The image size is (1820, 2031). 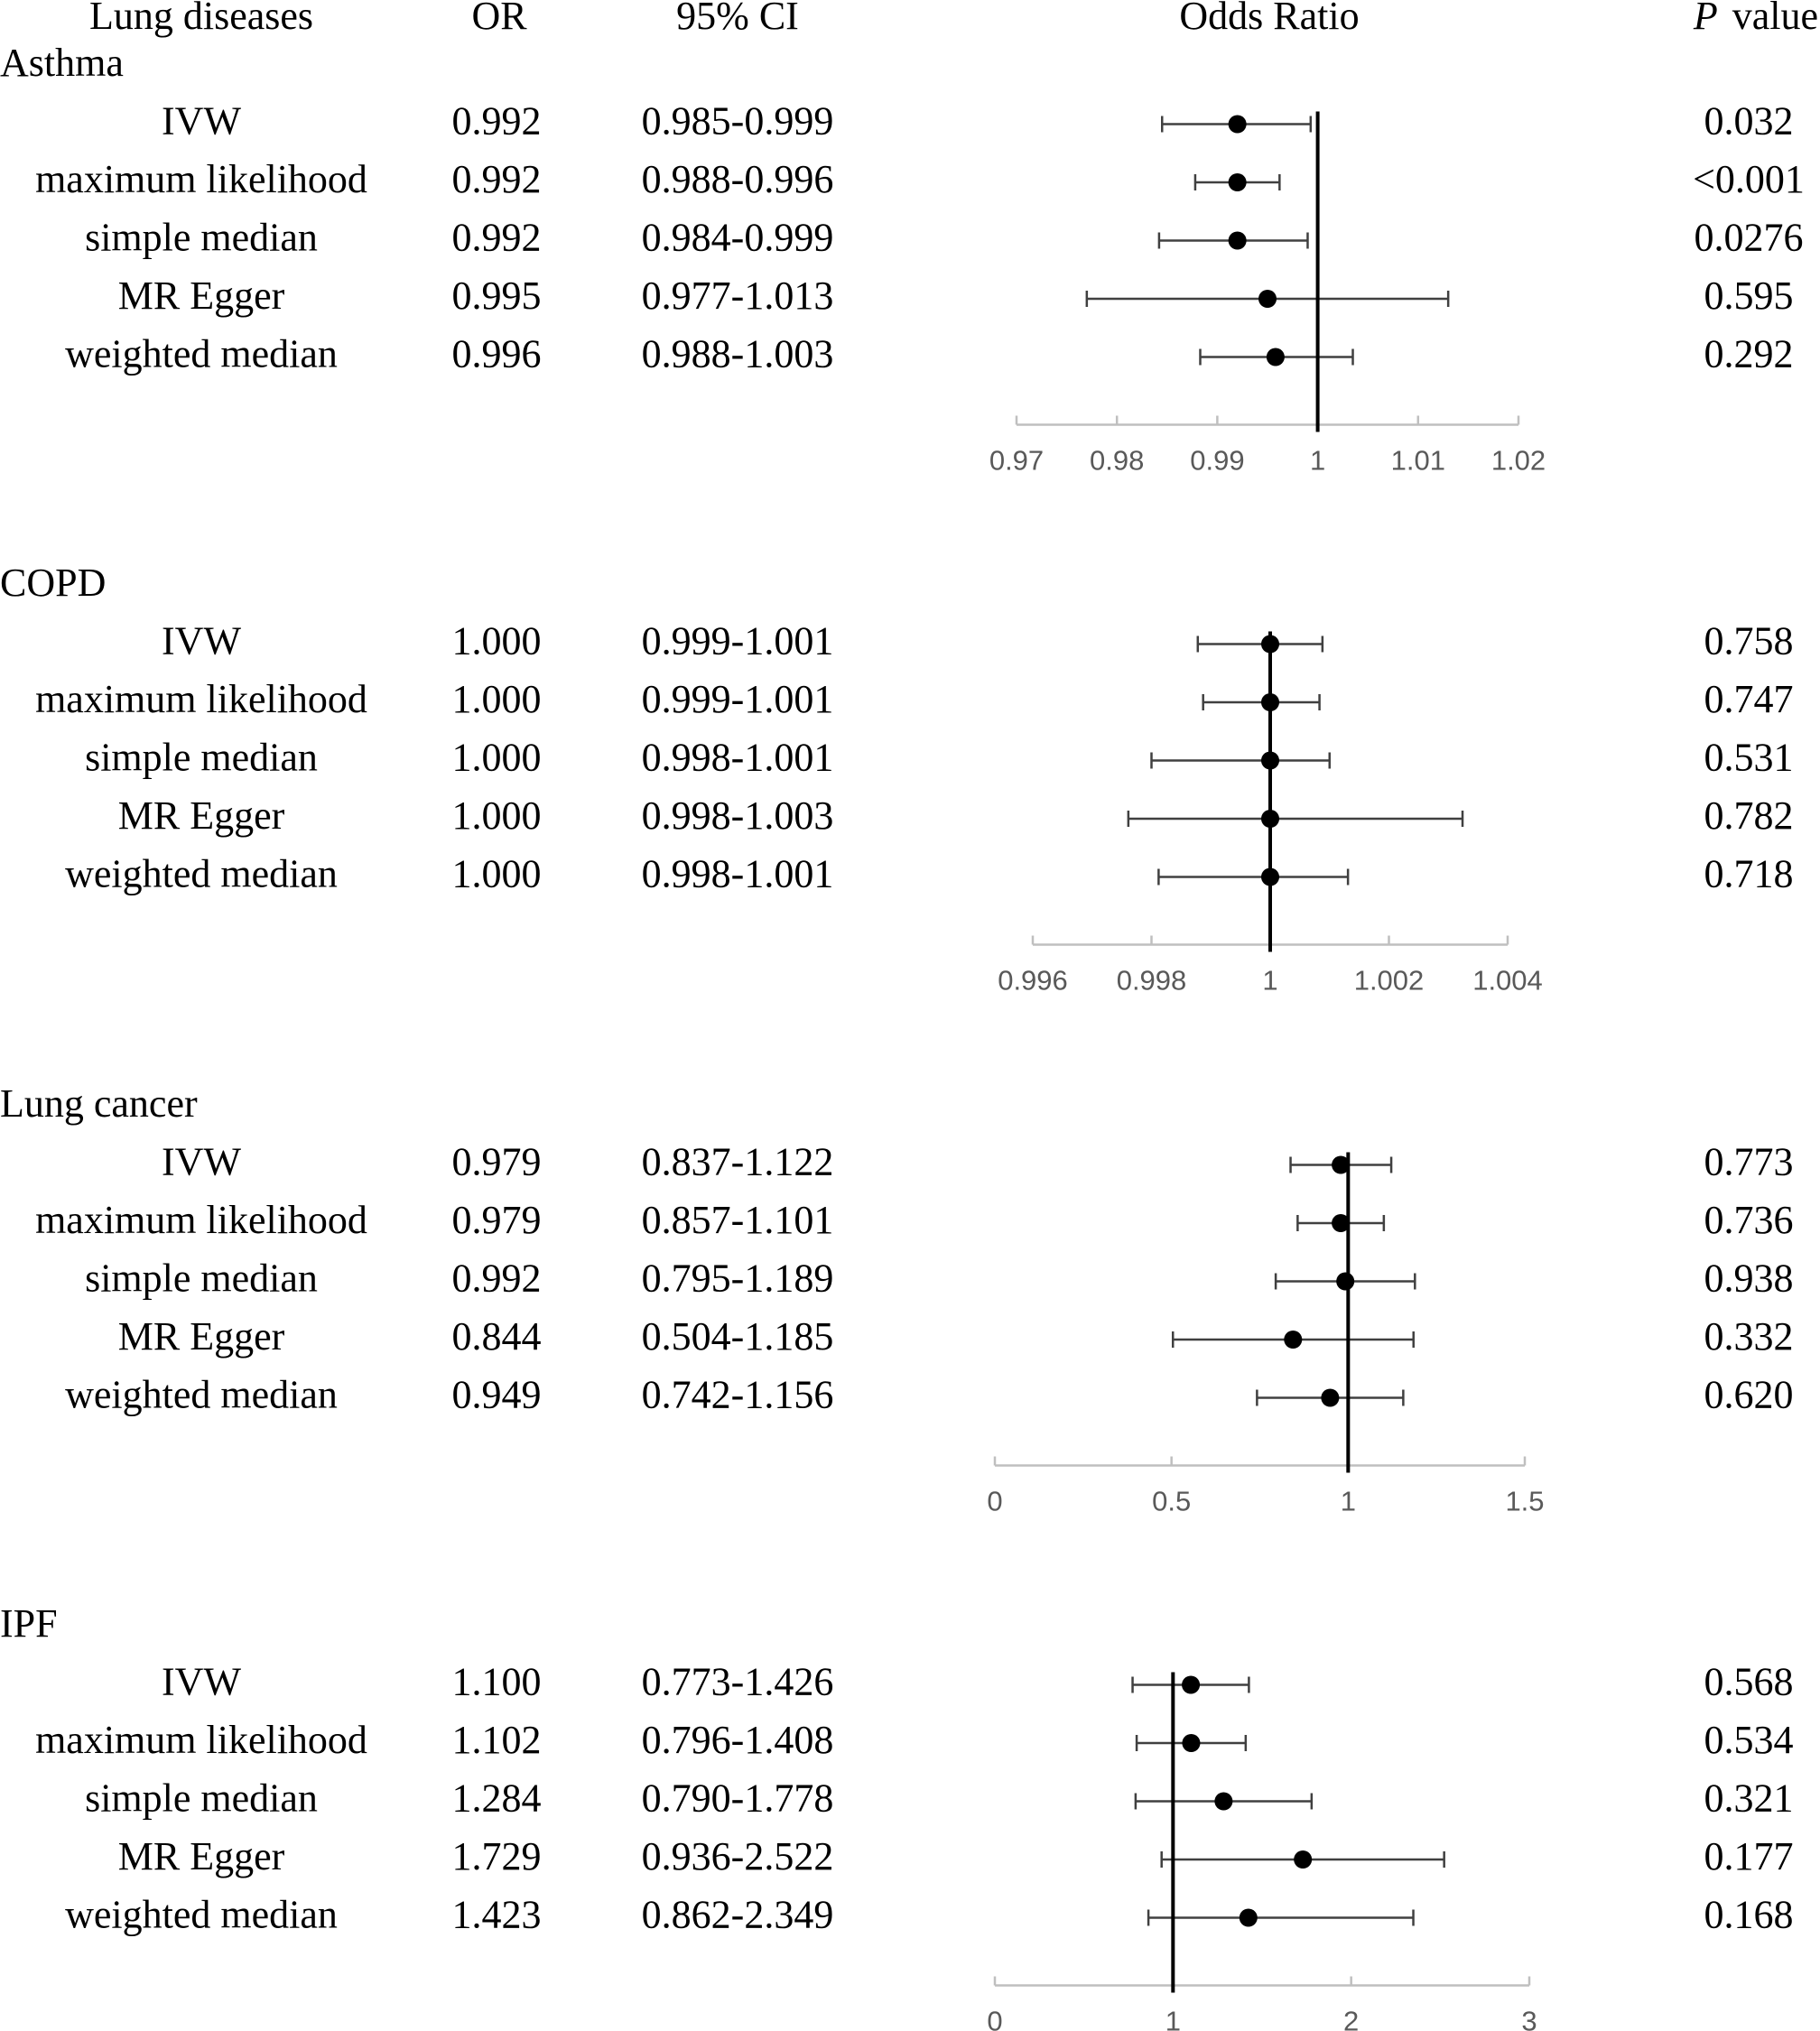 What do you see at coordinates (956, 1856) in the screenshot?
I see `row-mr-egger: MR Egger 1.729 0.936-2.522 0.177` at bounding box center [956, 1856].